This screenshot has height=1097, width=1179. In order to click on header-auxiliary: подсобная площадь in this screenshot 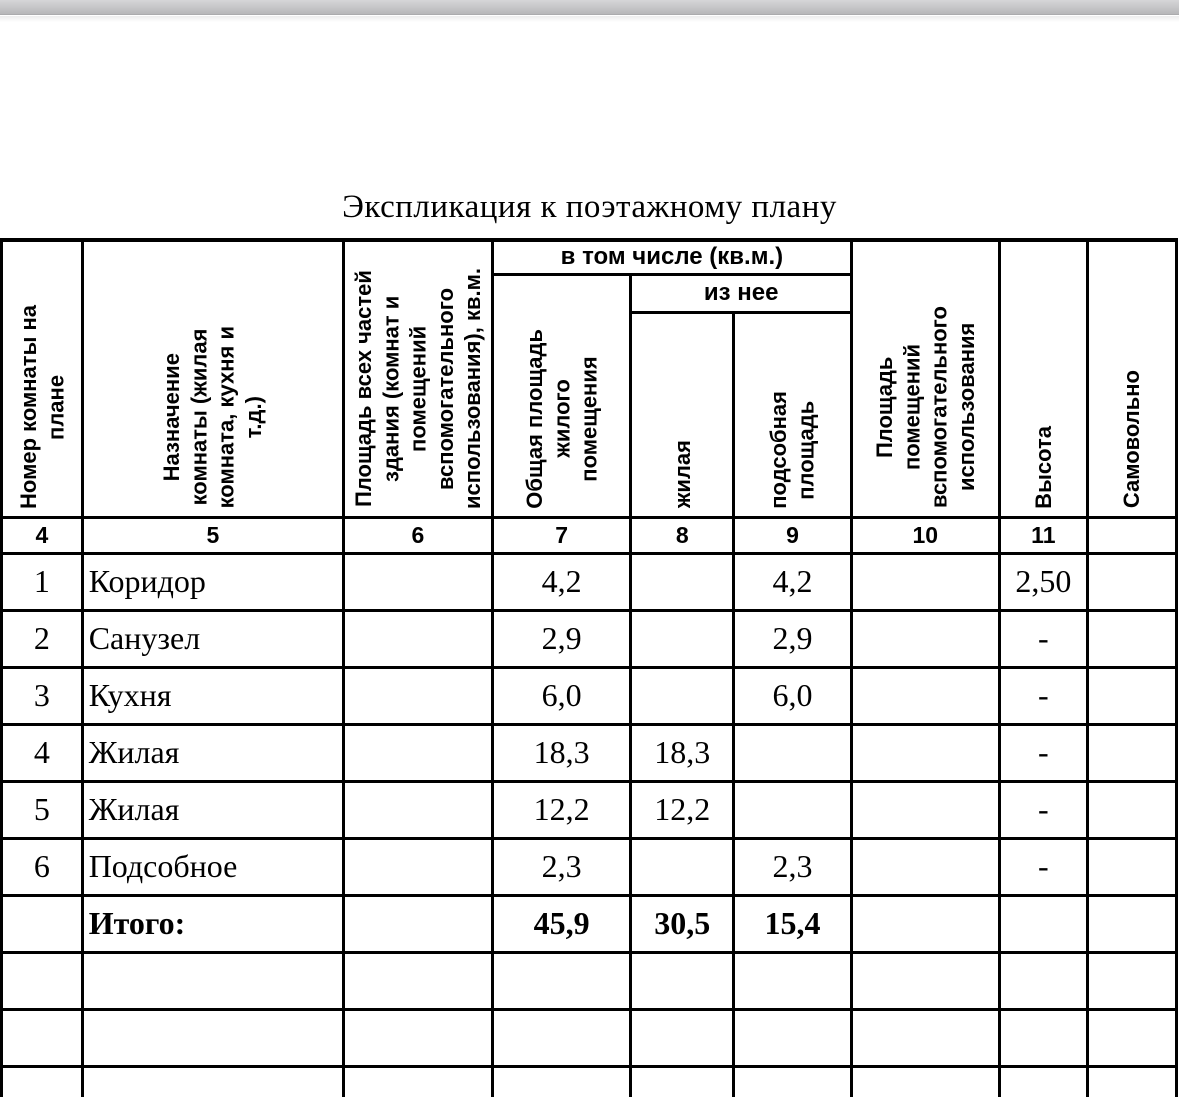, I will do `click(792, 414)`.